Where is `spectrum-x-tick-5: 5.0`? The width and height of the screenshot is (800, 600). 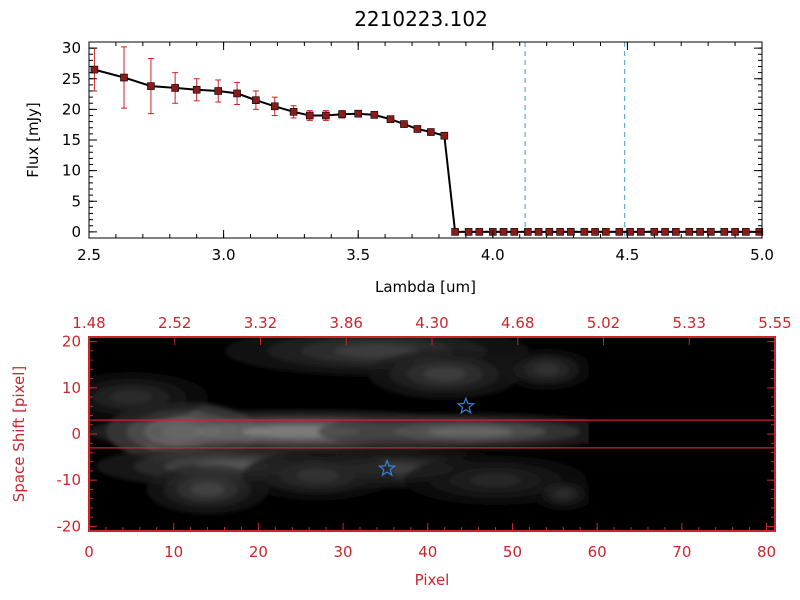
spectrum-x-tick-5: 5.0 is located at coordinates (762, 255).